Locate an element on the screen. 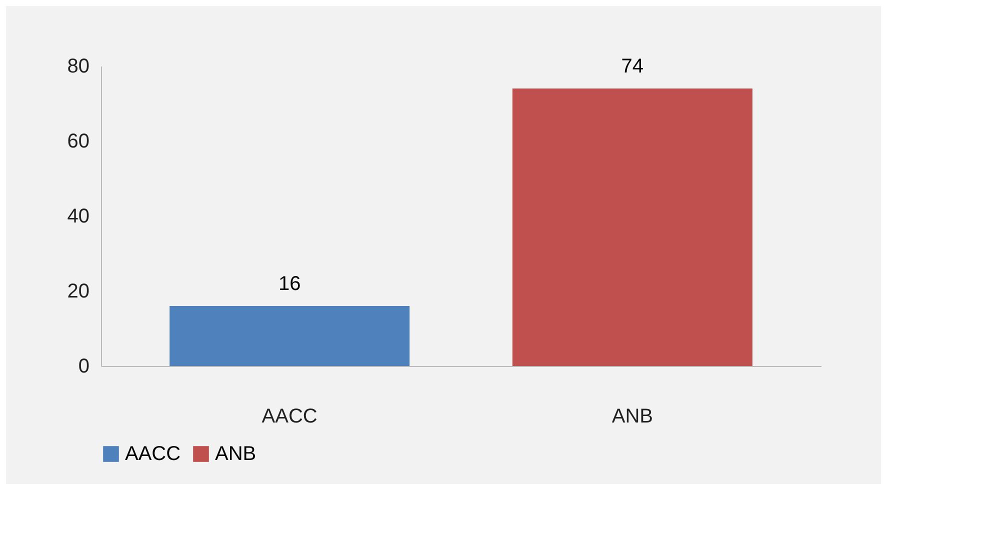  data-label: 16 is located at coordinates (289, 284).